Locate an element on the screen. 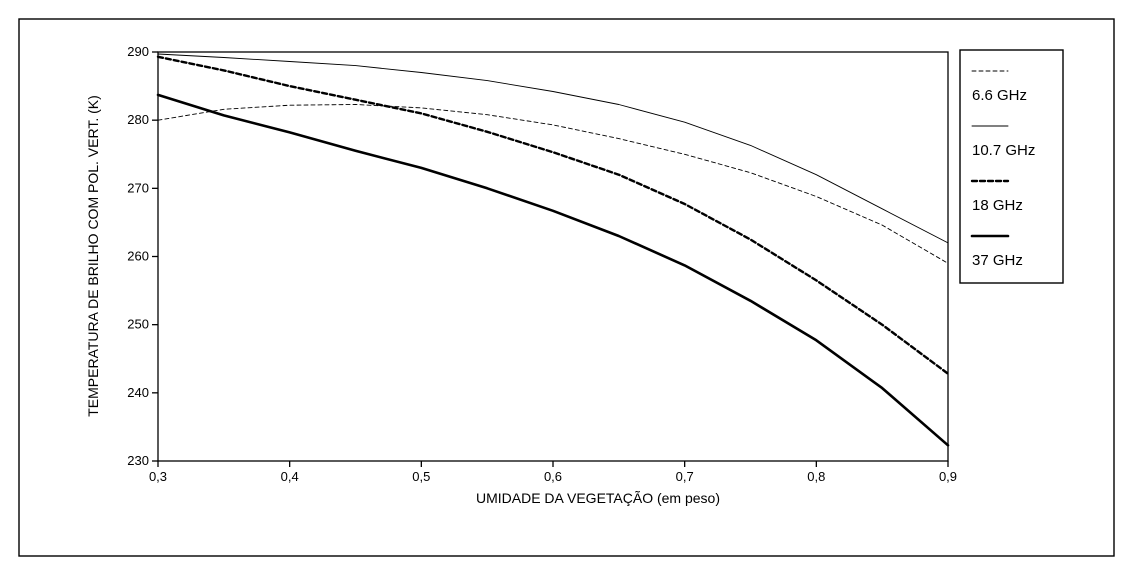  y-tick-label: 290 is located at coordinates (138, 51).